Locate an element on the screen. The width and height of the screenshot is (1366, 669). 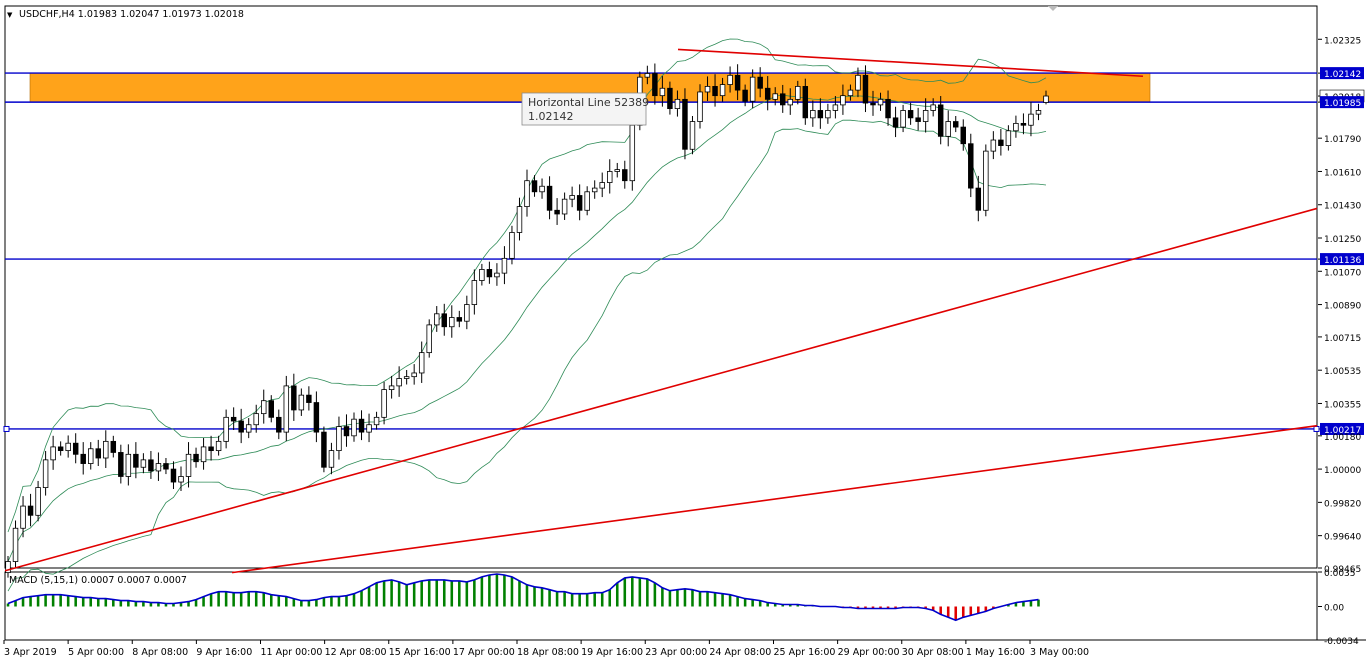
time-axis-label: 3 May 00:00 is located at coordinates (1059, 652).